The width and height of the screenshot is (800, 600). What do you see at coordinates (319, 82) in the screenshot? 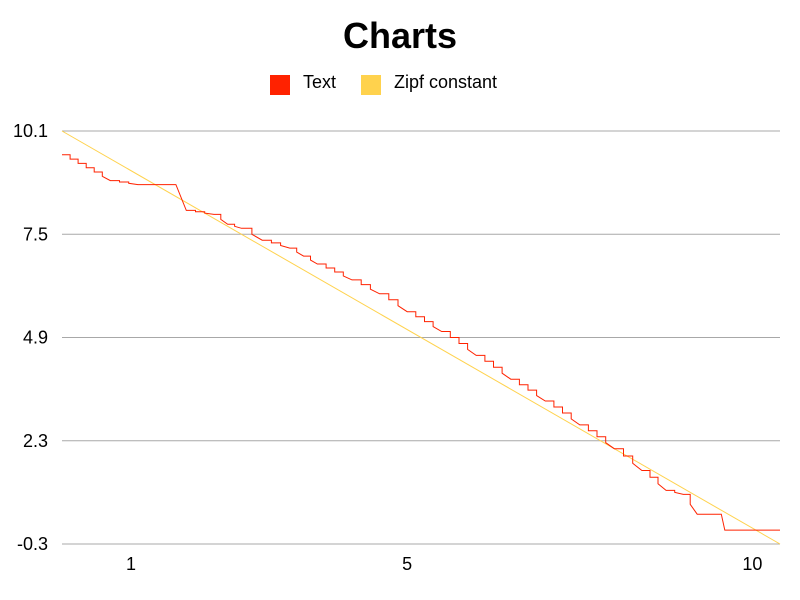
I see `legend-label-text: Text` at bounding box center [319, 82].